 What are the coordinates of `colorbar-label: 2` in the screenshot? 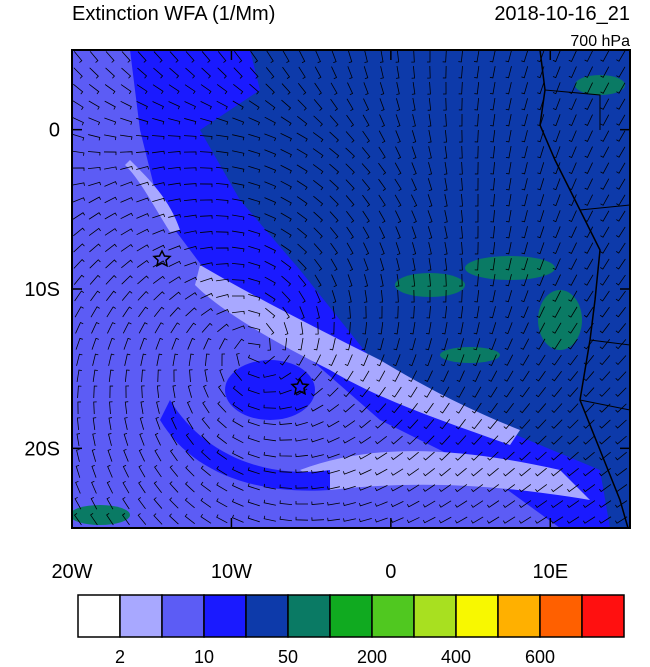 It's located at (120, 657).